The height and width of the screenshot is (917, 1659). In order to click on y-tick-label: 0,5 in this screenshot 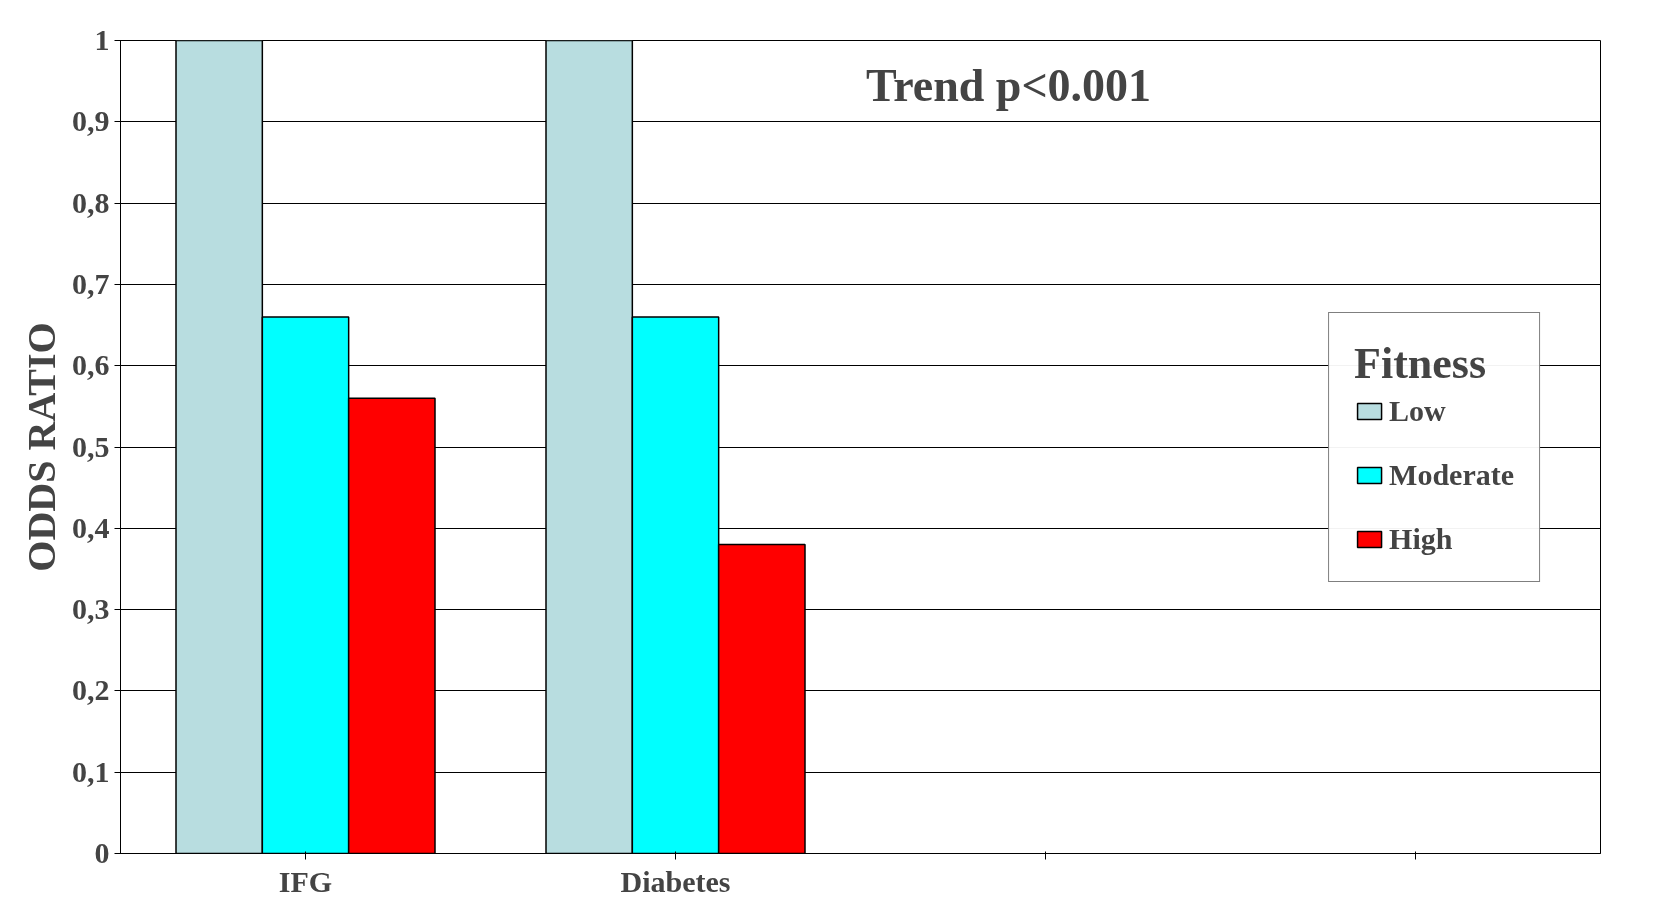, I will do `click(91, 446)`.